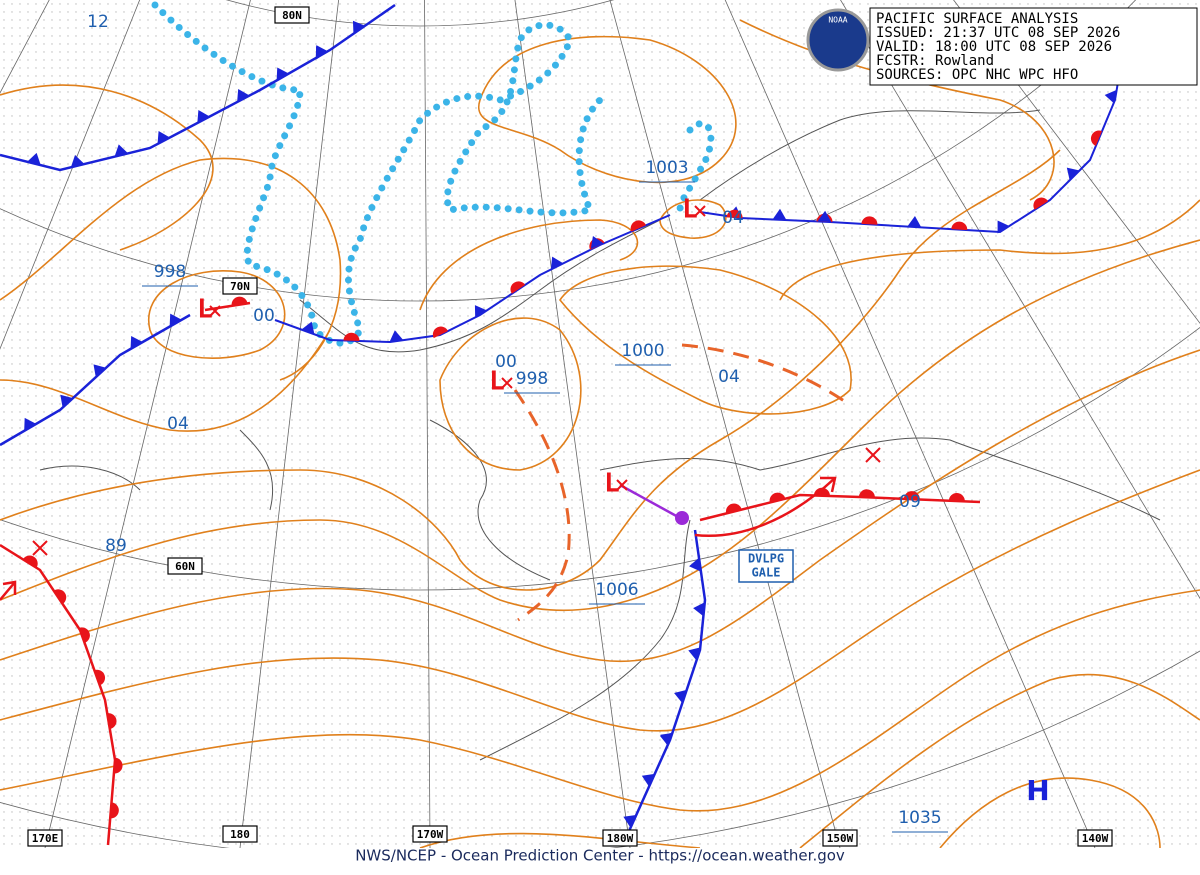 Image resolution: width=1200 pixels, height=875 pixels. What do you see at coordinates (977, 19) in the screenshot?
I see `title: PACIFIC SURFACE ANALYSIS` at bounding box center [977, 19].